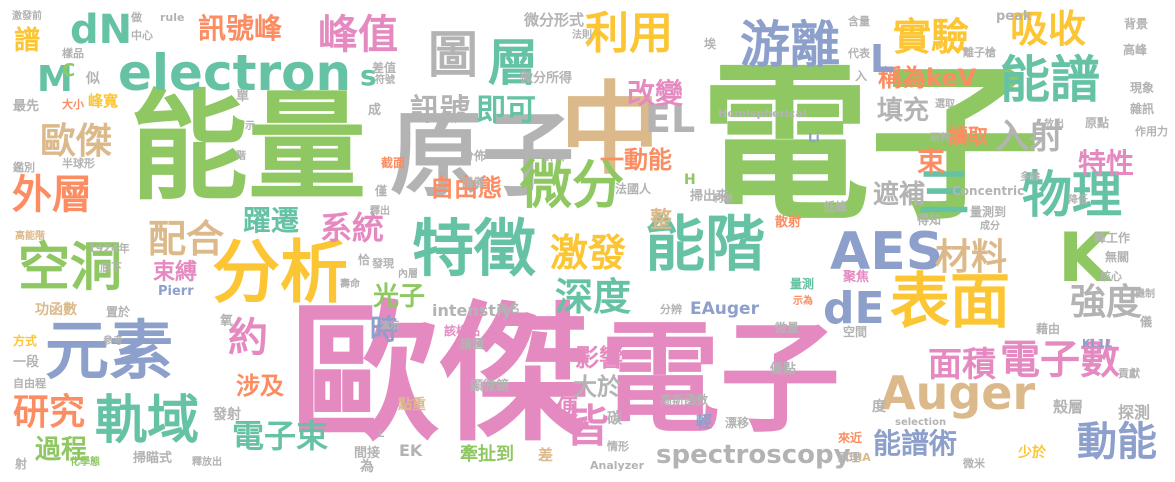 Image resolution: width=1175 pixels, height=482 pixels. Describe the element at coordinates (962, 365) in the screenshot. I see `word-mianji: 面積` at that location.